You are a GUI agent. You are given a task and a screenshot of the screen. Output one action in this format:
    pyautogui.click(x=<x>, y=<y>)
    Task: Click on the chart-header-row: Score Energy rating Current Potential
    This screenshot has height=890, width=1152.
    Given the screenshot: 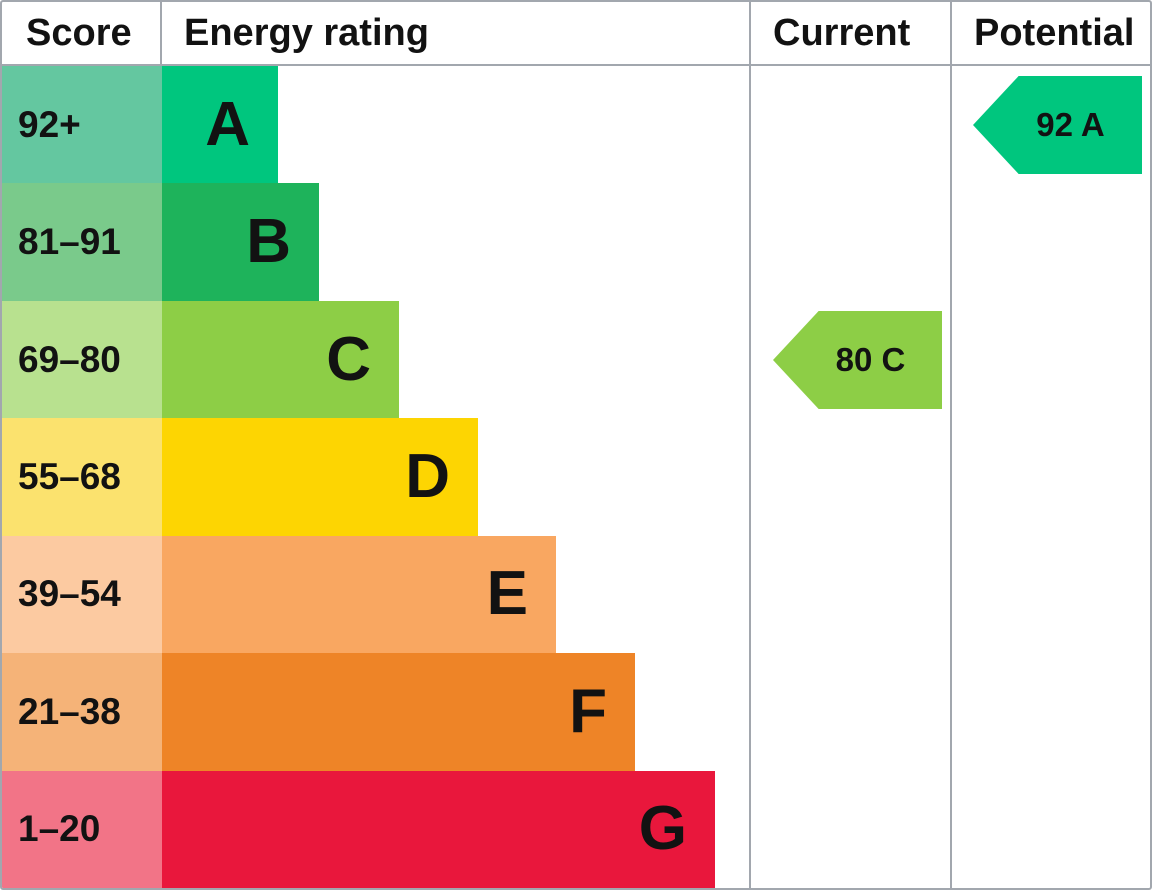 What is the action you would take?
    pyautogui.click(x=576, y=34)
    